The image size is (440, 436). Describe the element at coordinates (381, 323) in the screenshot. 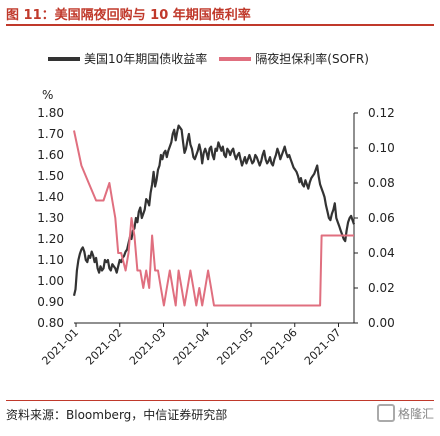

I see `right-tick-label: 0.00` at that location.